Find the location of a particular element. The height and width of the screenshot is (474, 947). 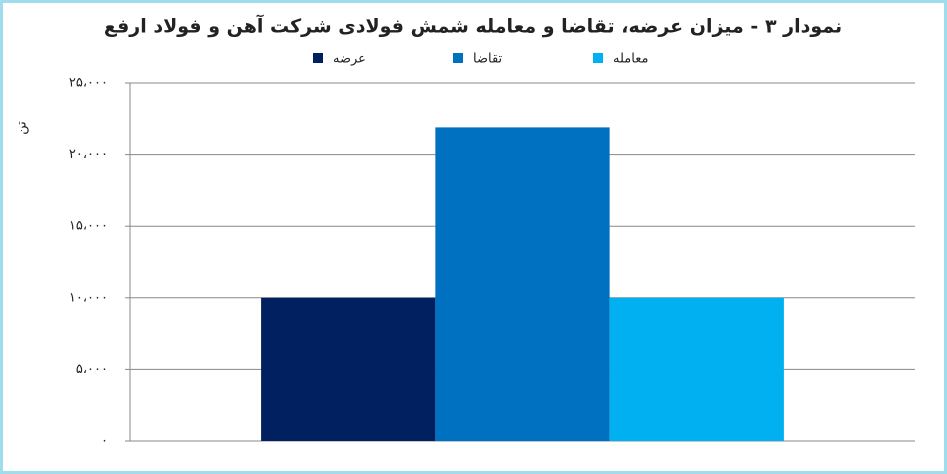

legend-label: معامله is located at coordinates (630, 59).